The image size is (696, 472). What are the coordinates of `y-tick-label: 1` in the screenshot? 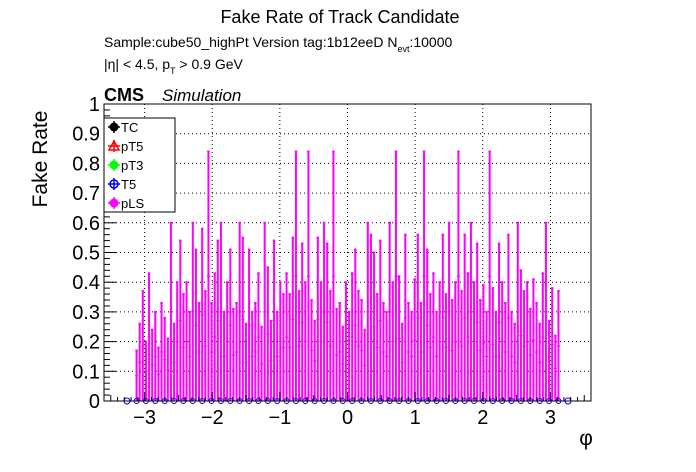 It's located at (94, 105).